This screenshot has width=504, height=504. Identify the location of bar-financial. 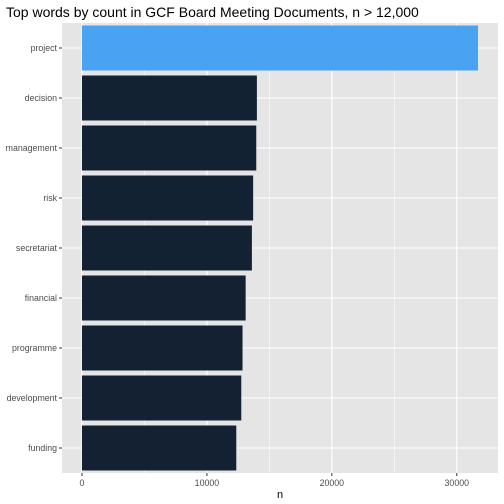
(163, 298).